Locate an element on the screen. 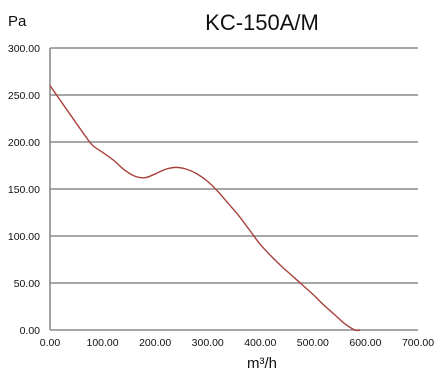 This screenshot has width=434, height=379. x-tick-label: 300.00 is located at coordinates (208, 343).